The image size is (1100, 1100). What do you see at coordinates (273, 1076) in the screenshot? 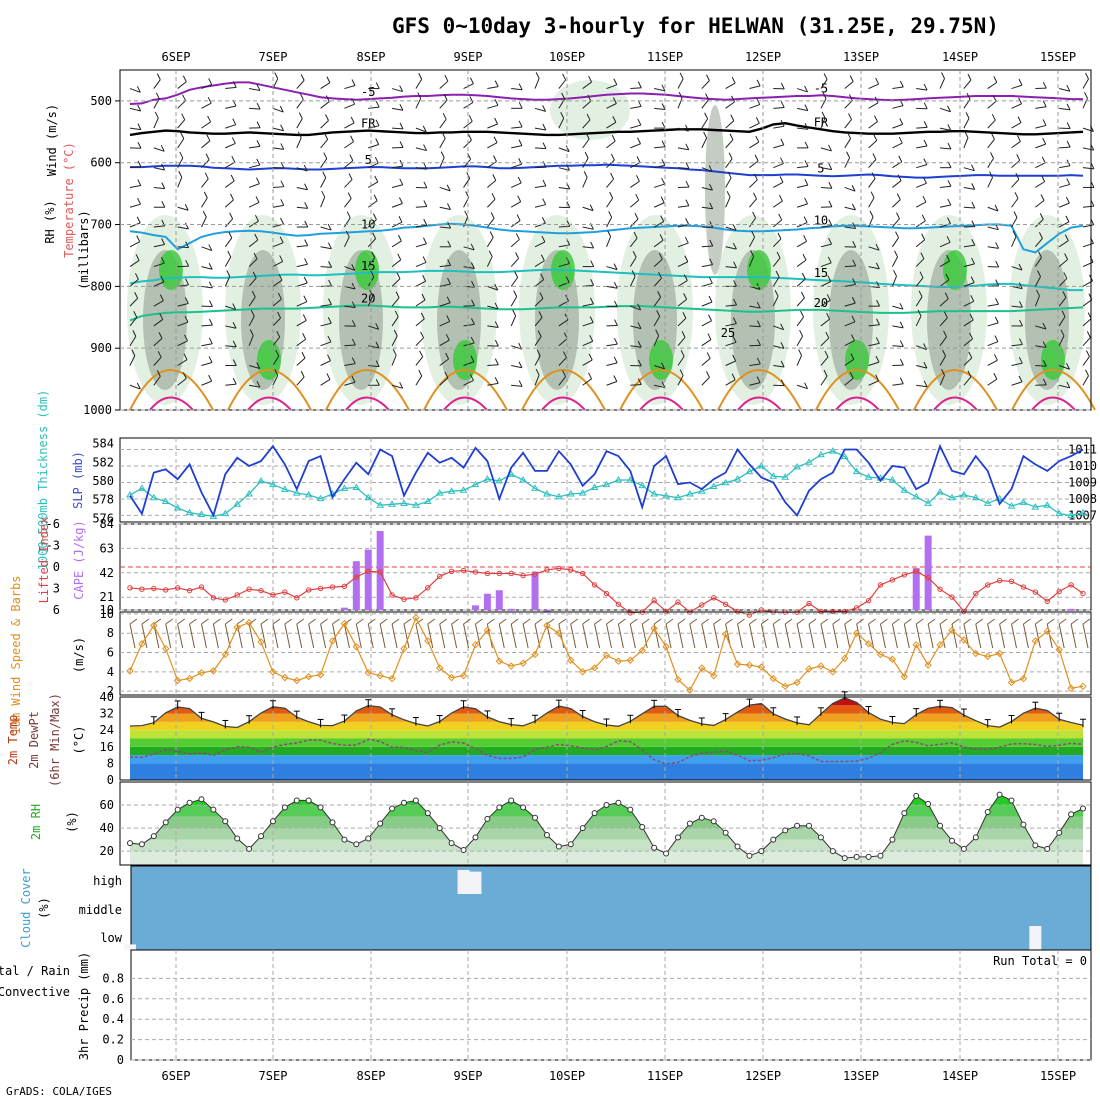
I see `bottom-date-label: 7SEP` at bounding box center [273, 1076].